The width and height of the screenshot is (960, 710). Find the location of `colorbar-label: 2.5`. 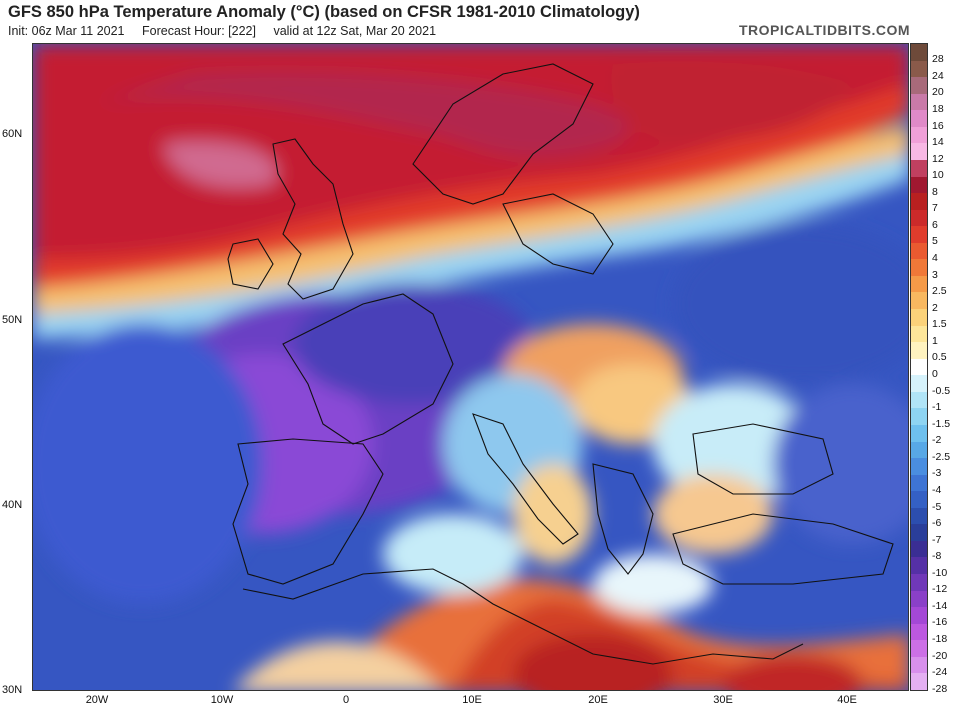

colorbar-label: 2.5 is located at coordinates (939, 291).